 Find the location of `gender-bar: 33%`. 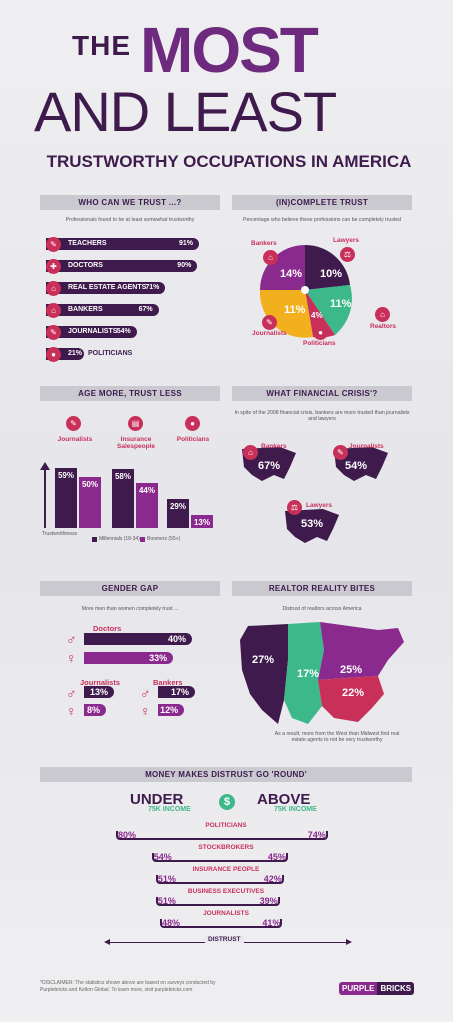

gender-bar: 33% is located at coordinates (129, 658).